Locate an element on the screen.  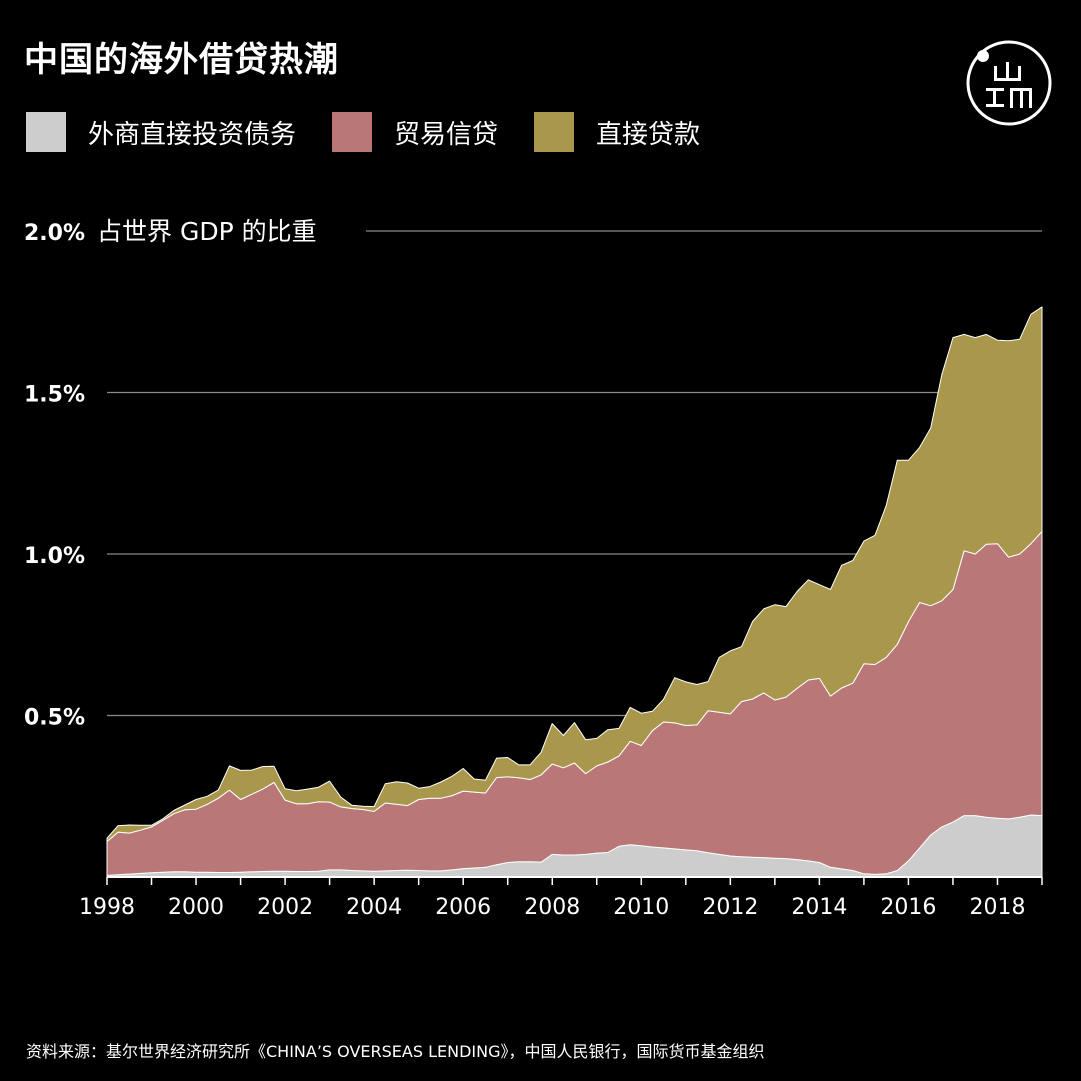
chart-title: 中国的海外借贷热潮 is located at coordinates (181, 60).